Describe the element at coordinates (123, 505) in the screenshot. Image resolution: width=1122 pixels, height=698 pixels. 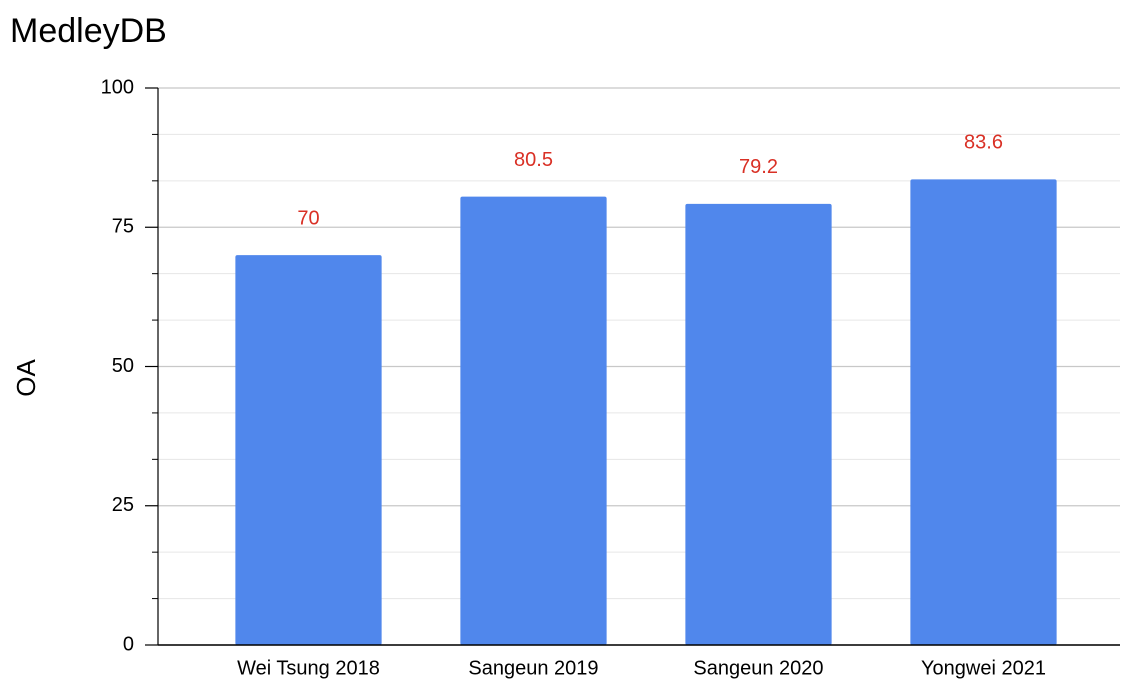
I see `y-tick-label: 25` at that location.